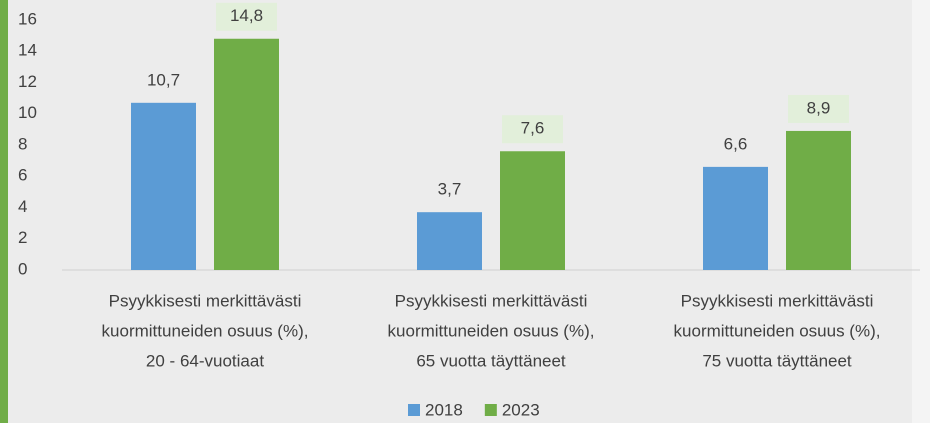  I want to click on x-tick-label: 20 - 64-vuotiaat, so click(205, 360).